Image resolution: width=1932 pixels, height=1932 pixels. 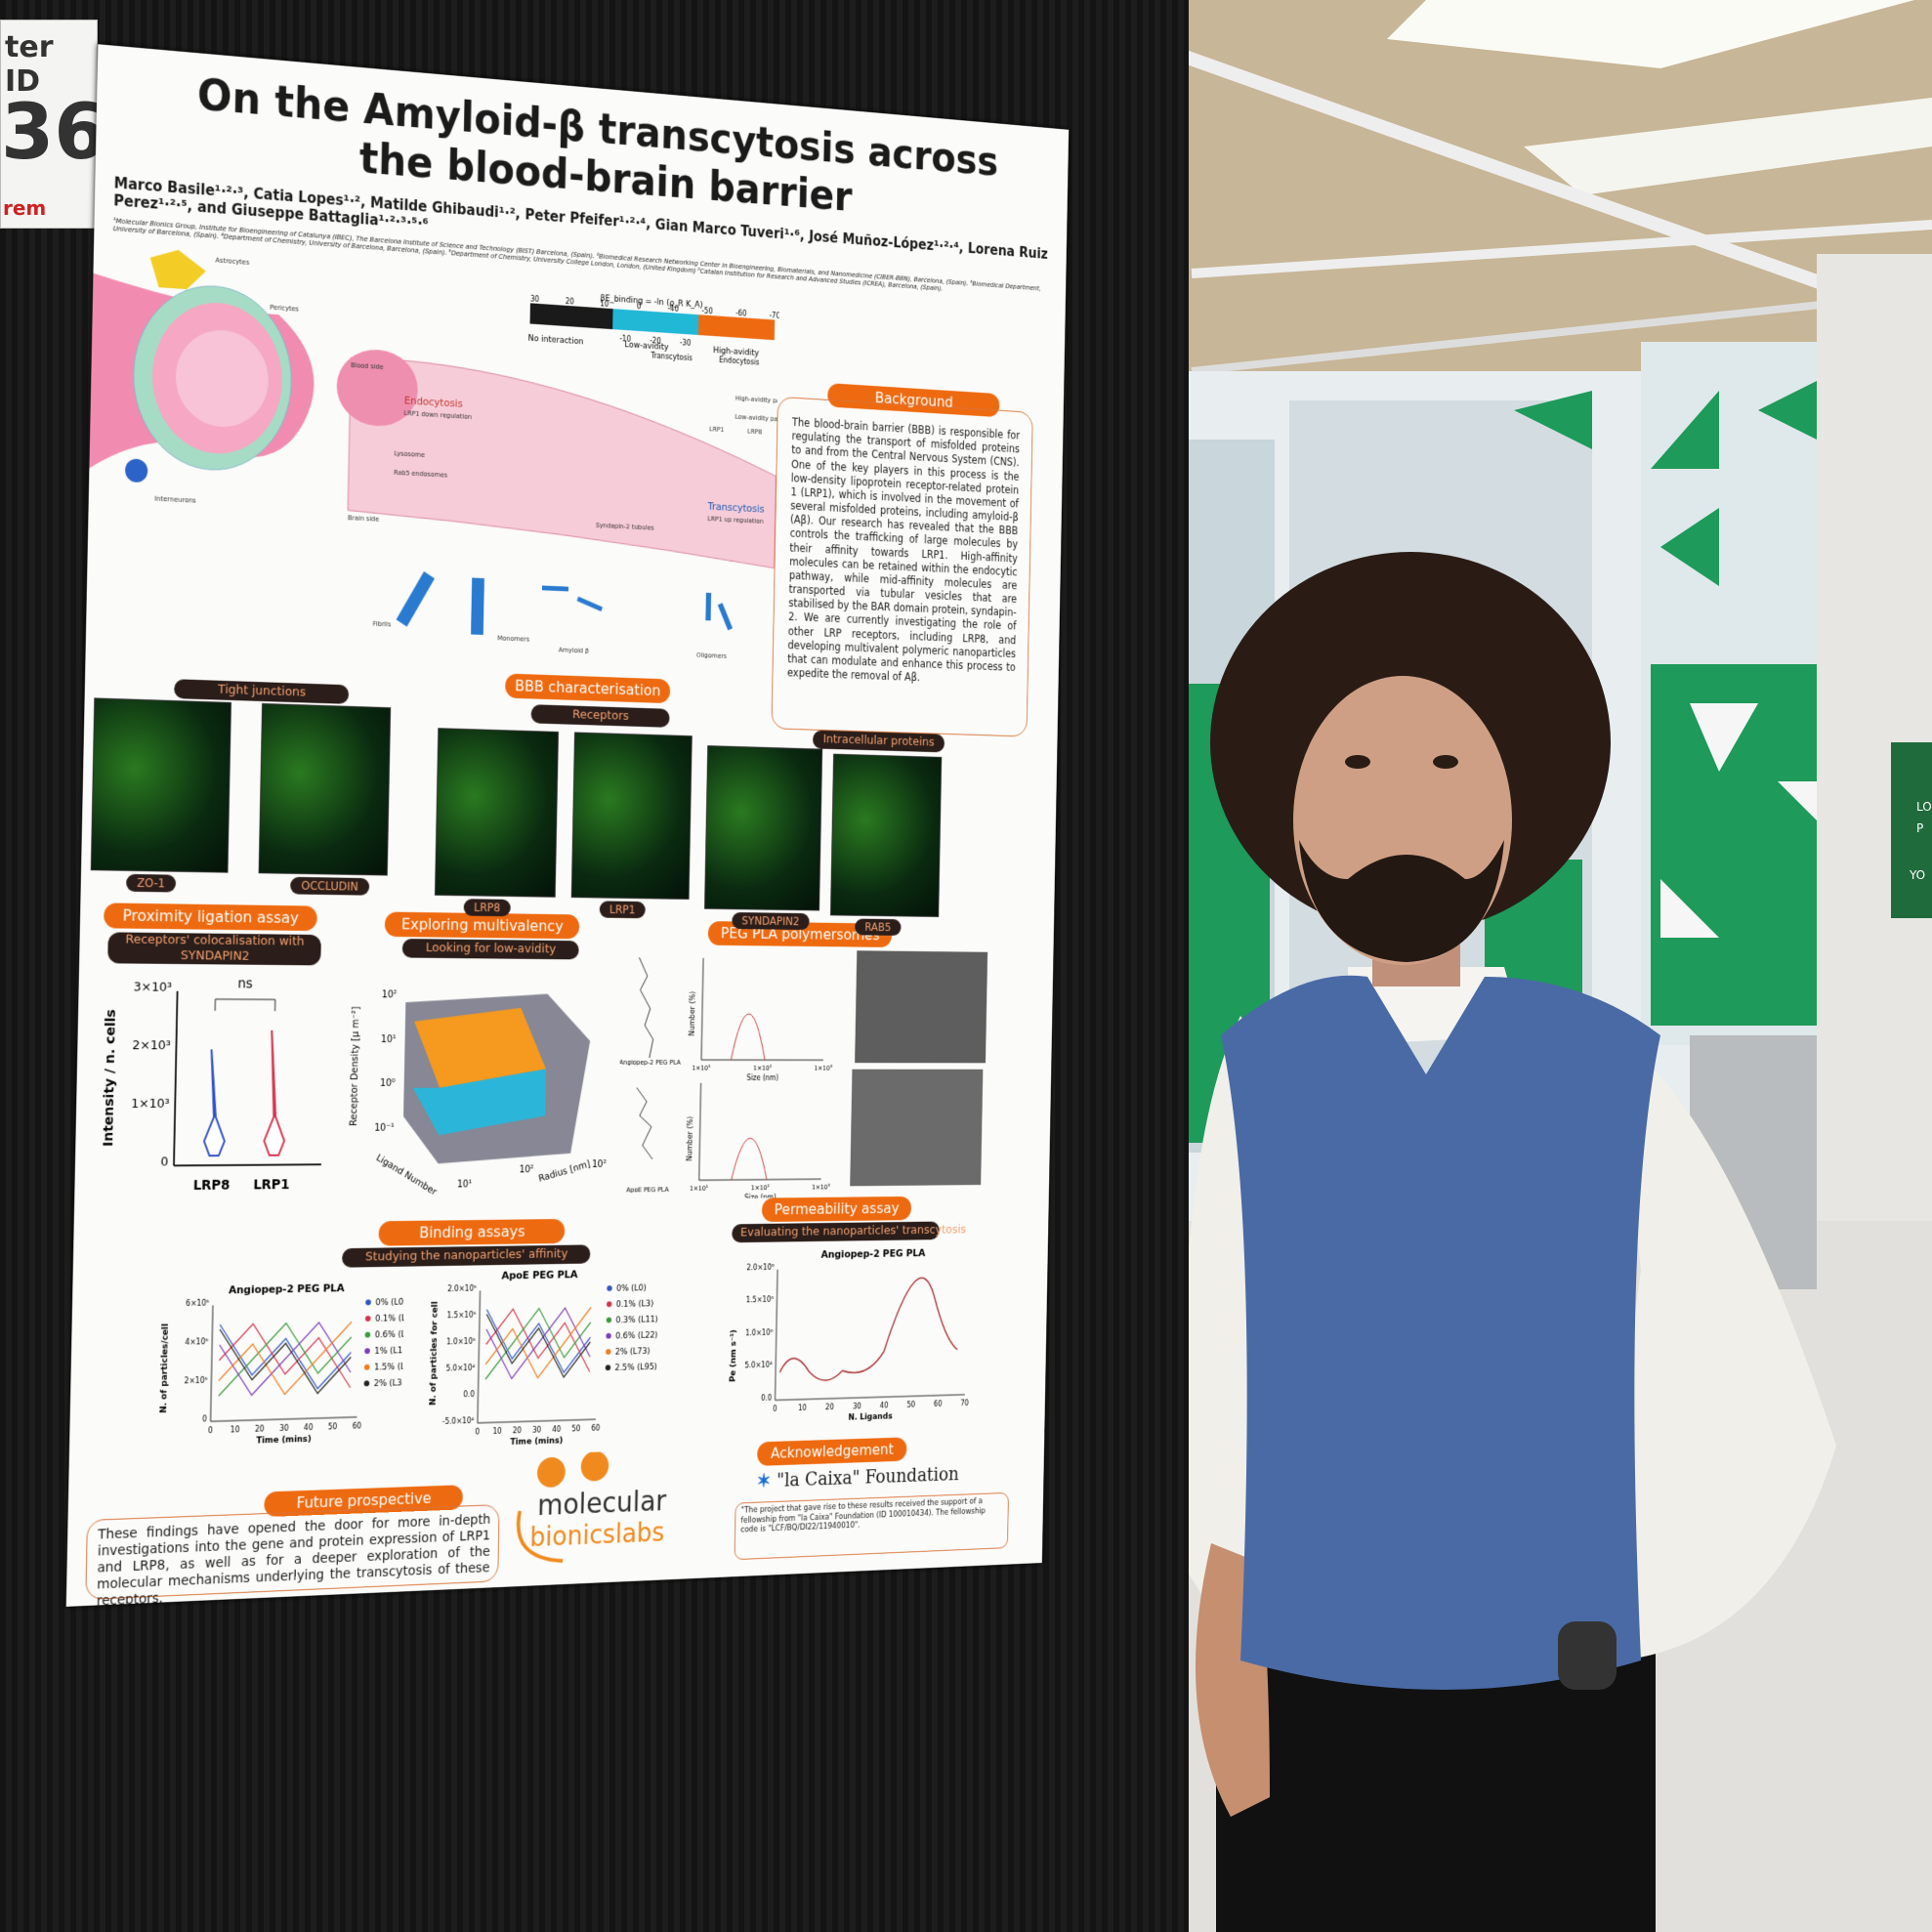 I want to click on label: LRP1, so click(x=271, y=1185).